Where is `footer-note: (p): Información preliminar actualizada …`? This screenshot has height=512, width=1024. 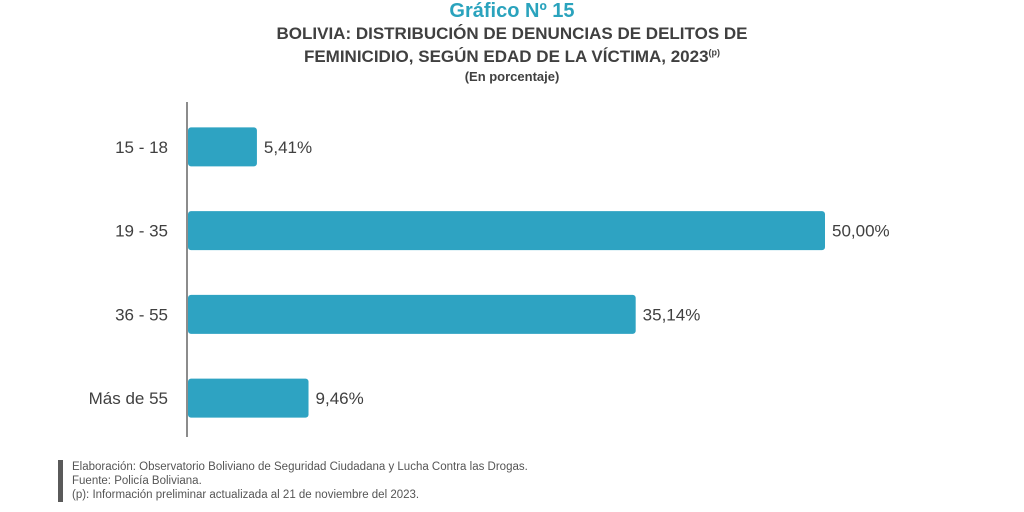
footer-note: (p): Información preliminar actualizada … is located at coordinates (246, 495).